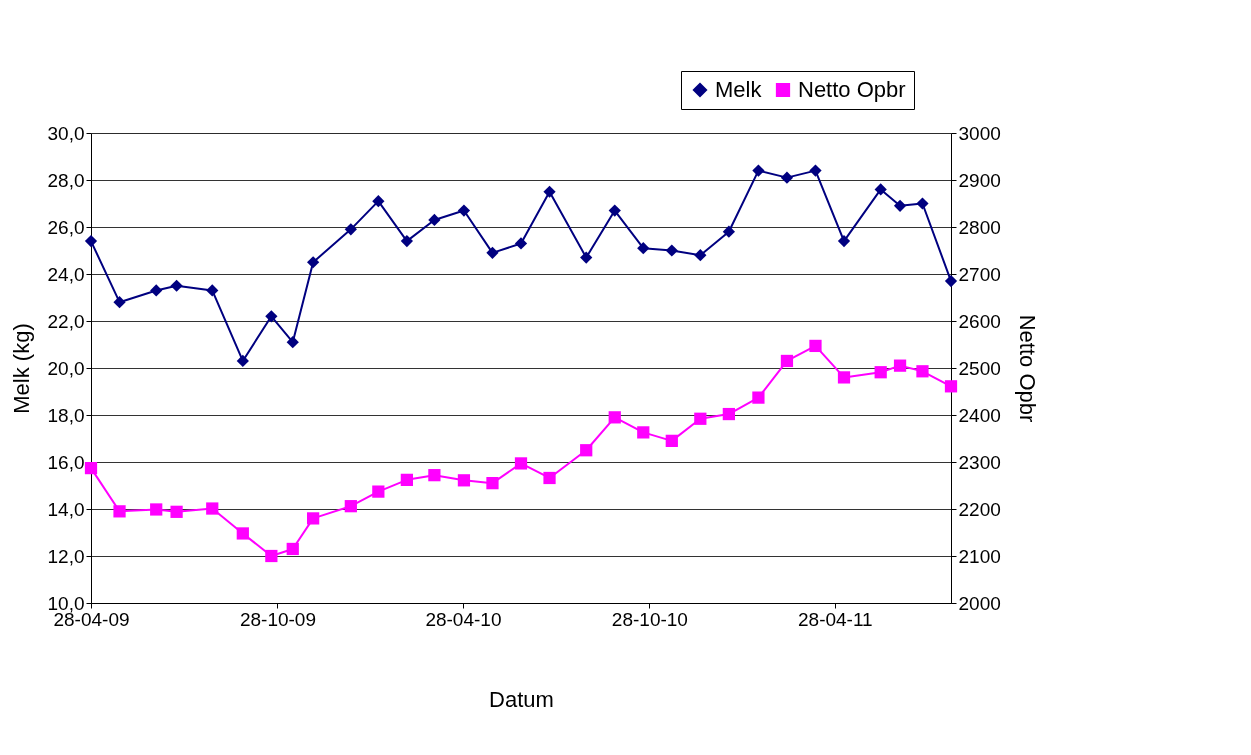 The width and height of the screenshot is (1251, 755). What do you see at coordinates (21, 368) in the screenshot?
I see `y-axis-title: Melk (kg)` at bounding box center [21, 368].